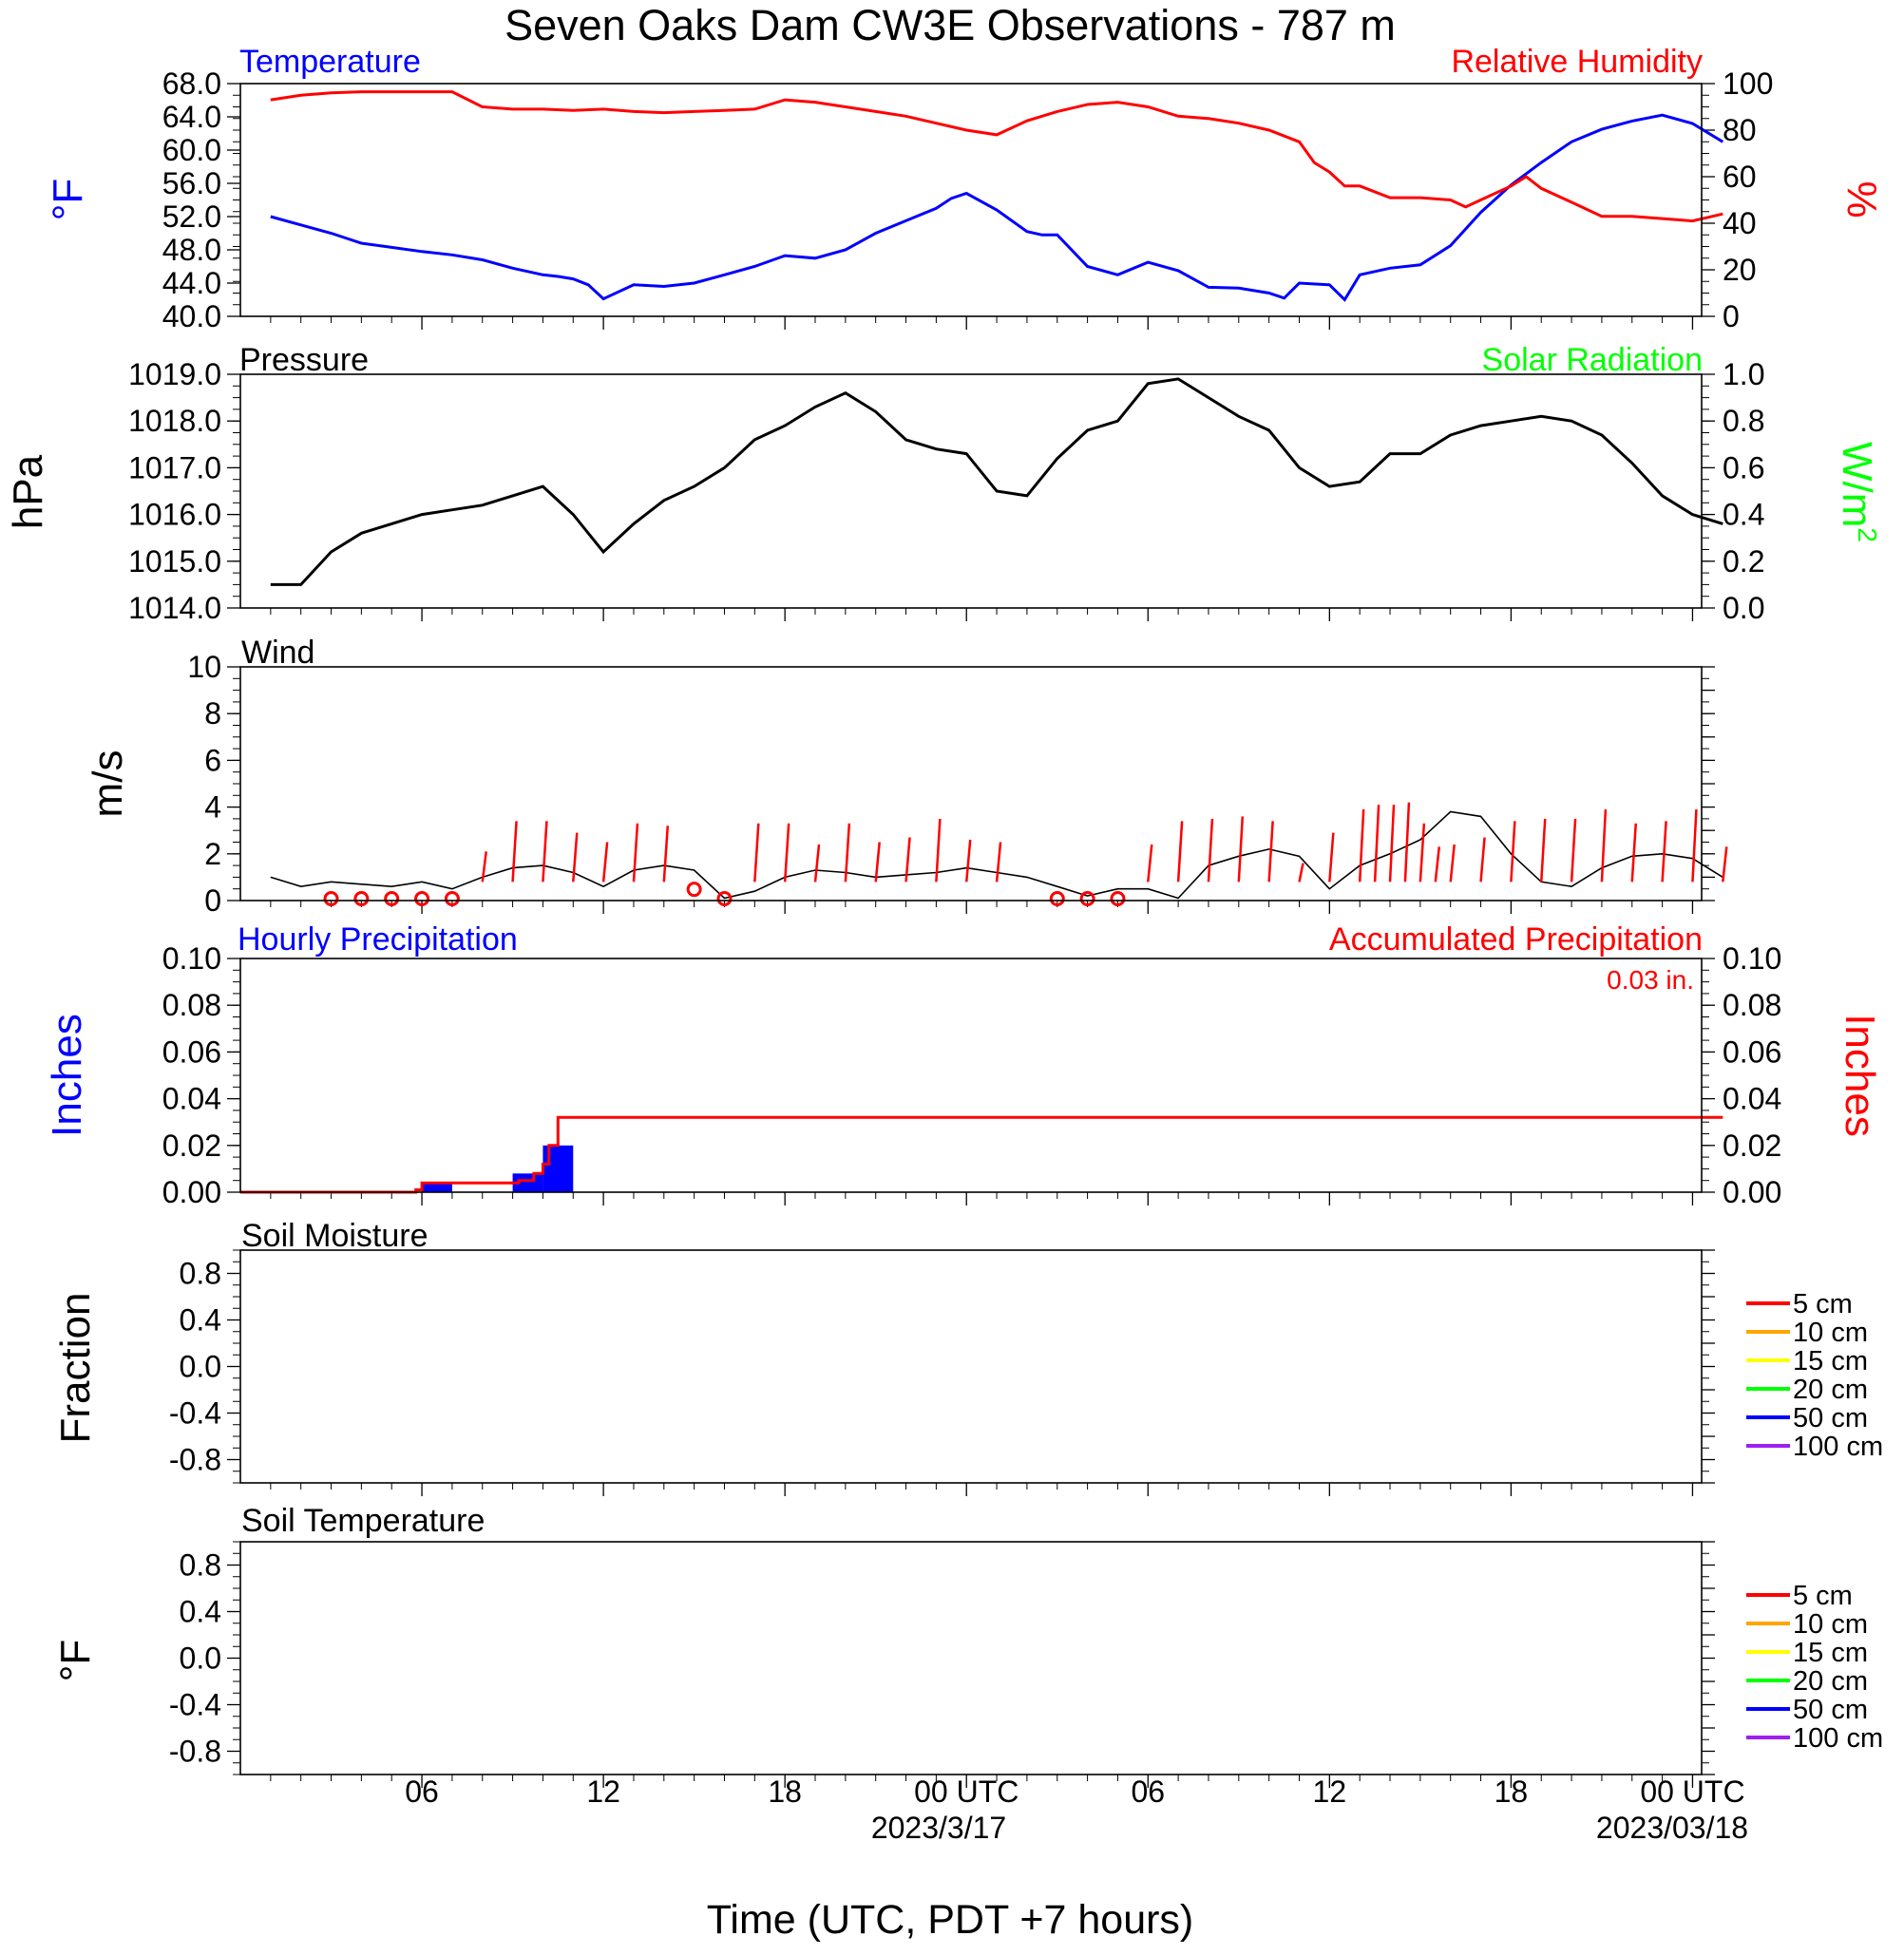  I want to click on y-tick-label-left: 6, so click(213, 760).